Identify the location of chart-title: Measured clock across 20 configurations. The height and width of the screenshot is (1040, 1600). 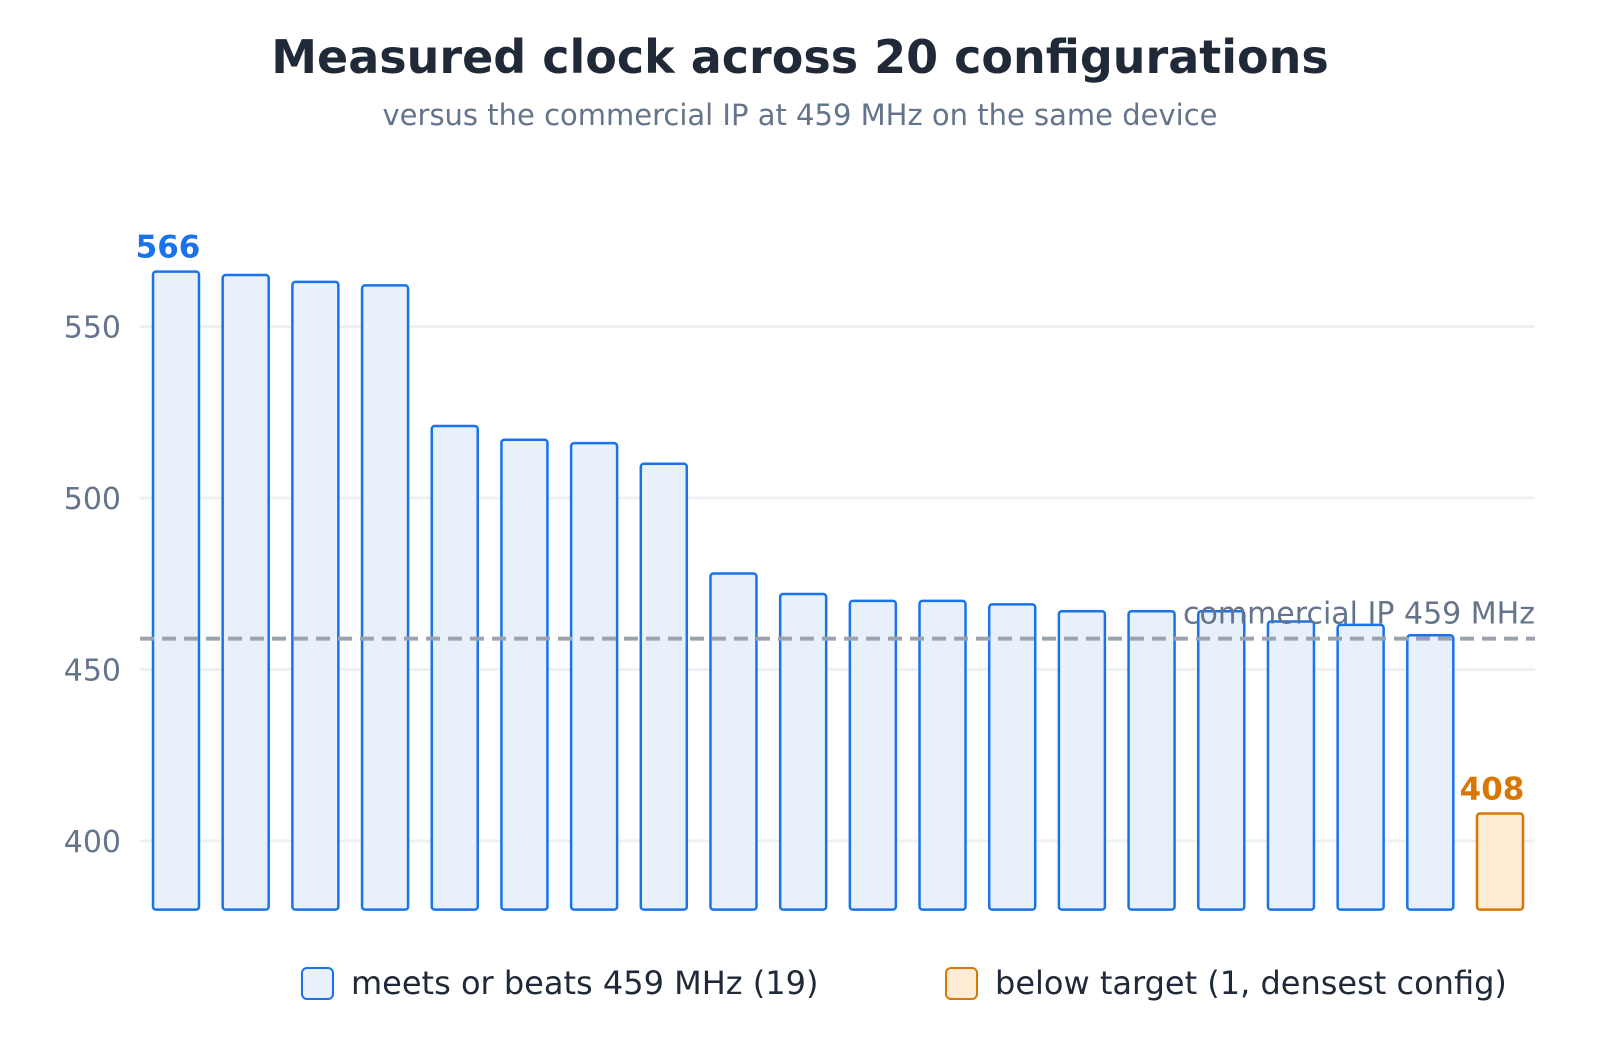
(800, 57).